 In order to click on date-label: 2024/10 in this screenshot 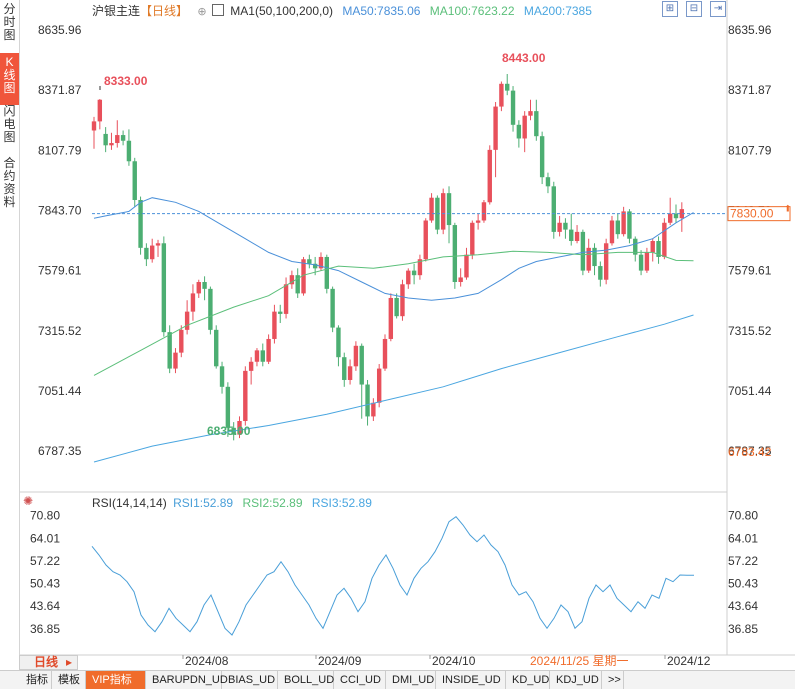, I will do `click(454, 661)`.